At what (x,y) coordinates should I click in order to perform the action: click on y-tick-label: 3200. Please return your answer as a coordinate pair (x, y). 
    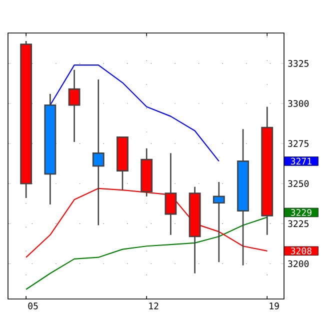
    Looking at the image, I should click on (298, 264).